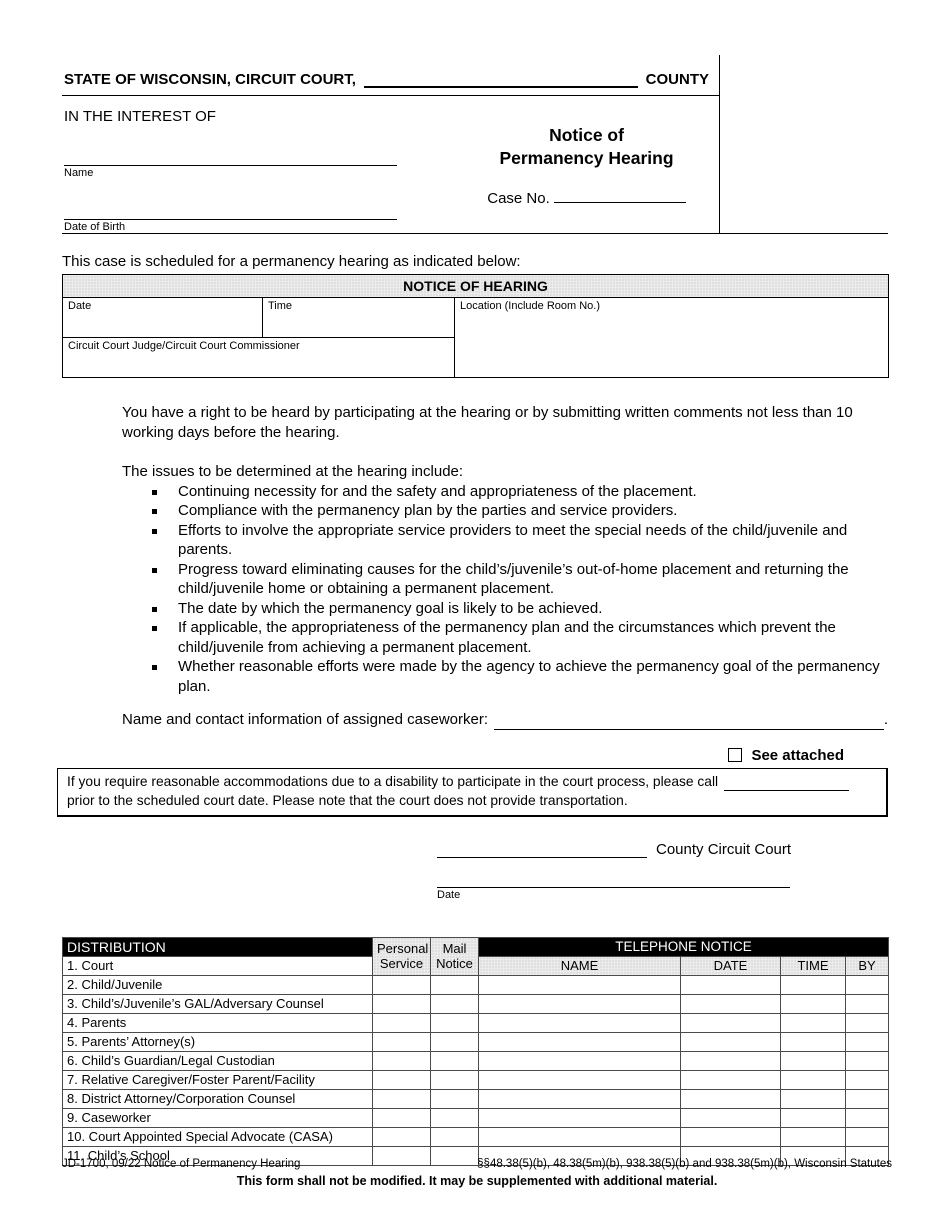  What do you see at coordinates (735, 755) in the screenshot?
I see `see-attached-checkbox` at bounding box center [735, 755].